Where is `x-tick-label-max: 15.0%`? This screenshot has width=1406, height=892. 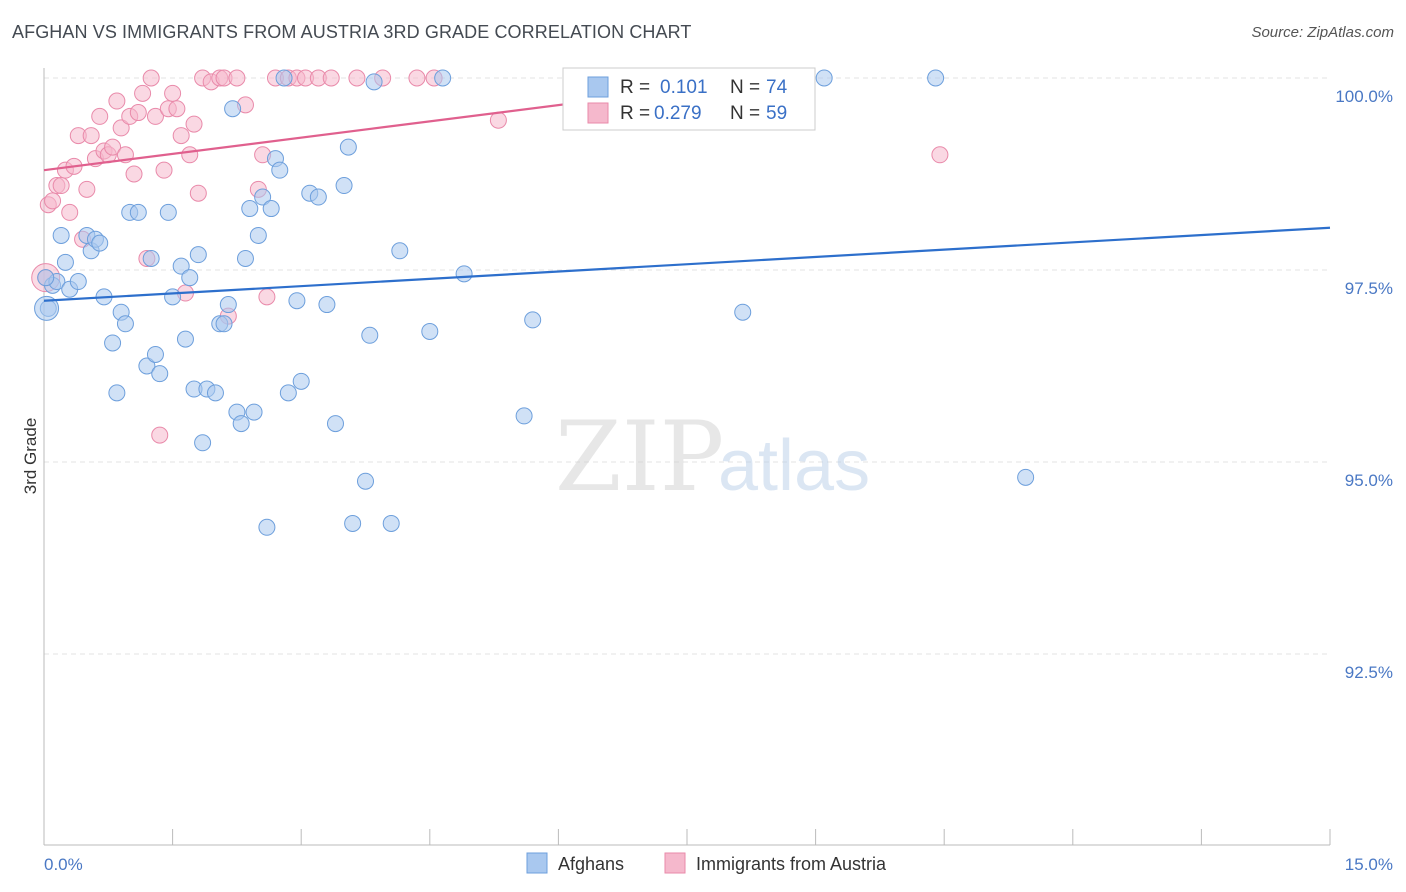
x-tick-label-max: 15.0% is located at coordinates (1369, 864).